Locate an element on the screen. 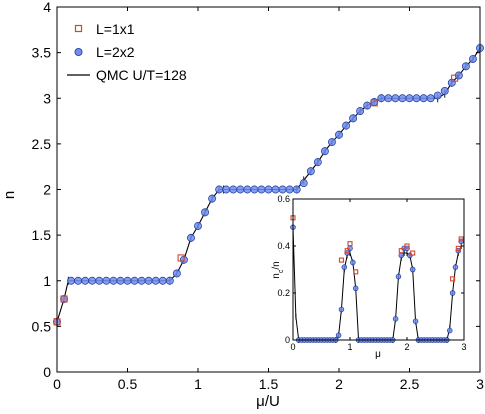  inset-x-axis-label: μ is located at coordinates (378, 354).